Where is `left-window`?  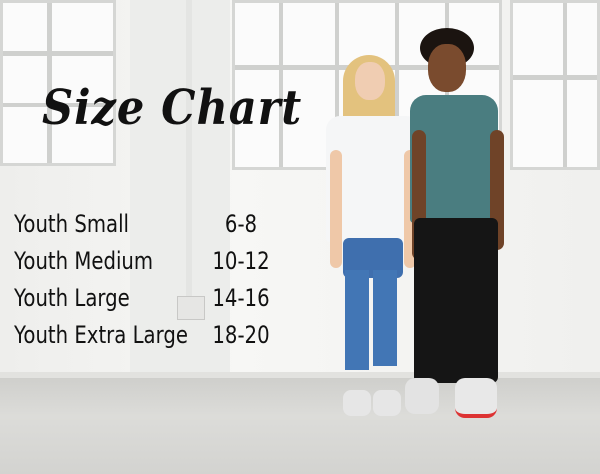
left-window is located at coordinates (58, 83).